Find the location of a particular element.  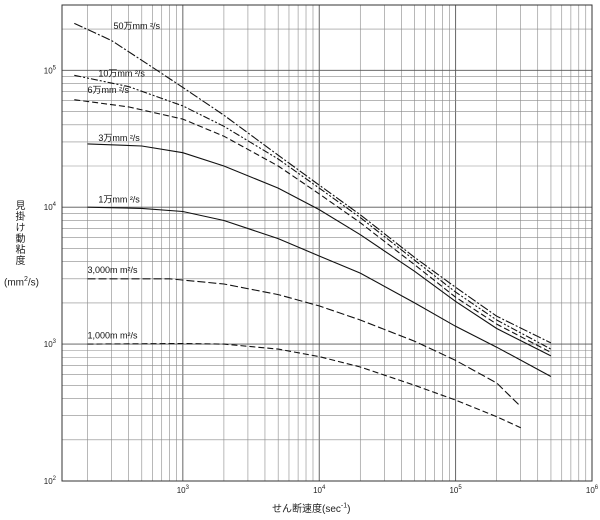

y-tick-label: 10⁴ is located at coordinates (50, 207).